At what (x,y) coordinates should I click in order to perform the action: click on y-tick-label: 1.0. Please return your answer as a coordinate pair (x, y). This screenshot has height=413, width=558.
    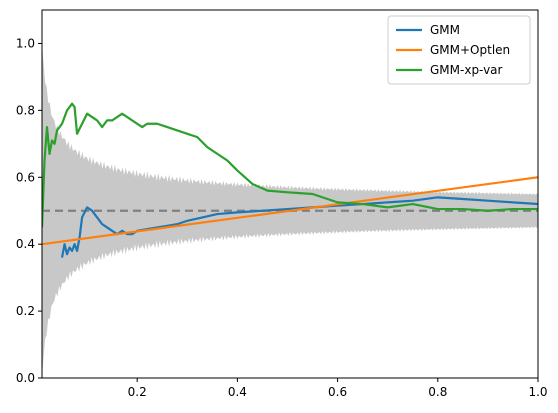
    Looking at the image, I should click on (25, 43).